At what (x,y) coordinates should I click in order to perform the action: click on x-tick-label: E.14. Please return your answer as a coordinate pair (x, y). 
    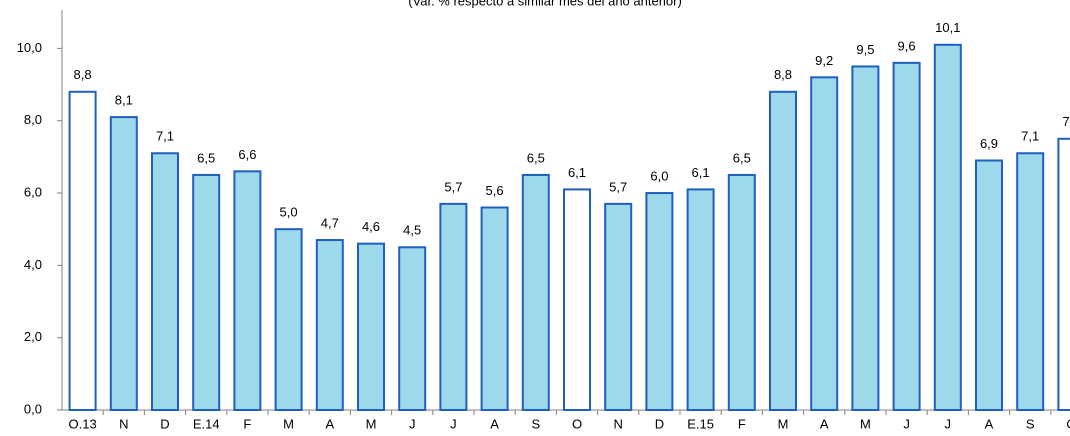
    Looking at the image, I should click on (206, 423).